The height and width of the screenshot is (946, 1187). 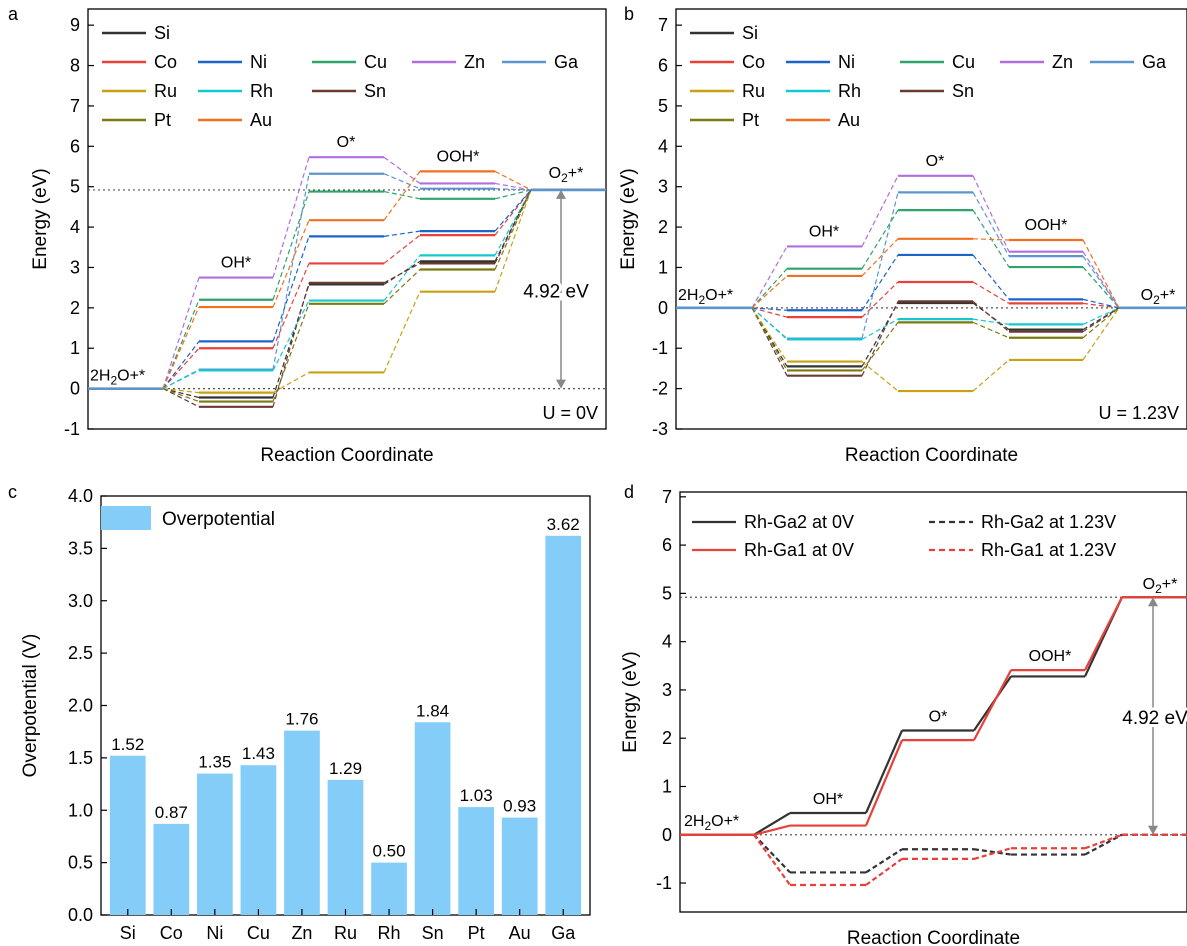 I want to click on panel-b-connector-si, so click(x=991, y=316).